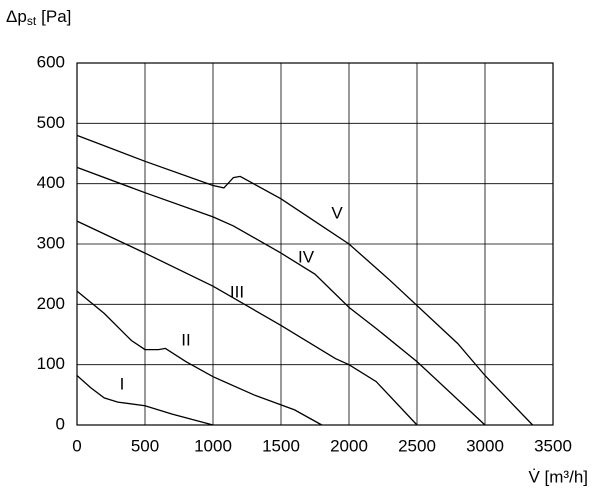  I want to click on y-tick-label: 500, so click(51, 122).